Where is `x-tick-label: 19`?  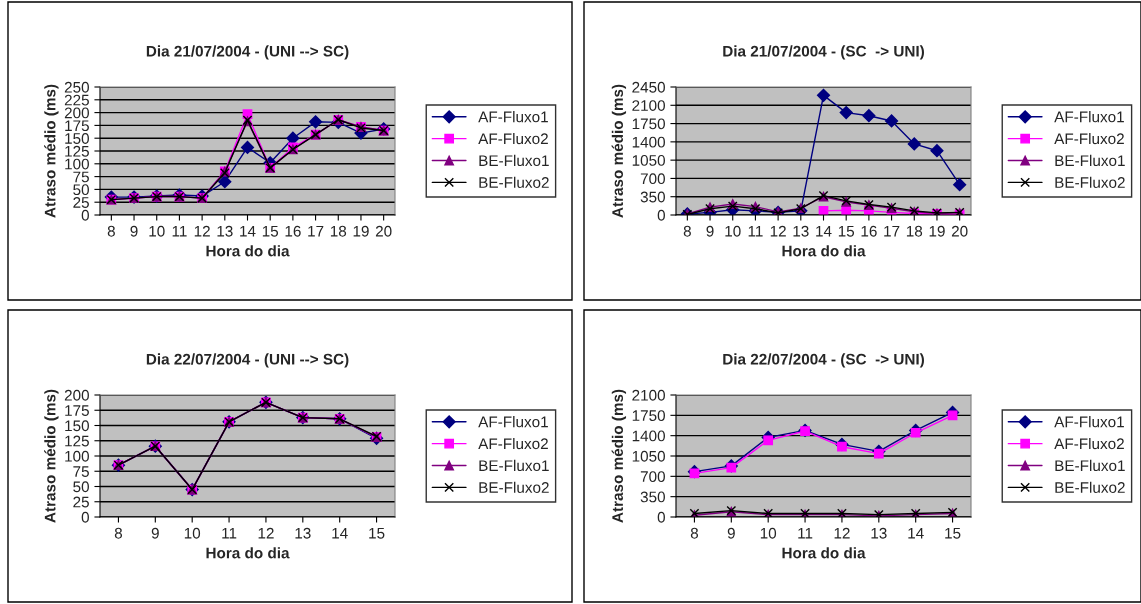 x-tick-label: 19 is located at coordinates (361, 231).